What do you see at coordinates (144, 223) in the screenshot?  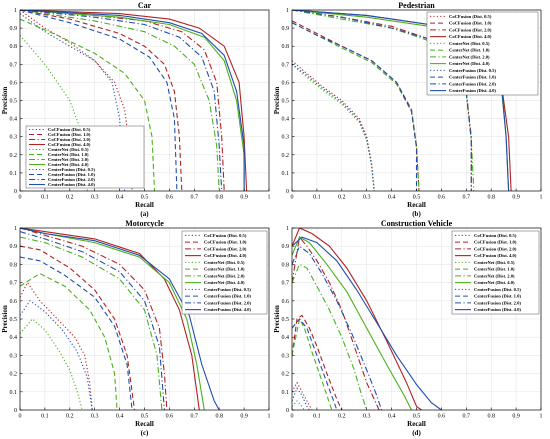 I see `chart-title: Motorcycle` at bounding box center [144, 223].